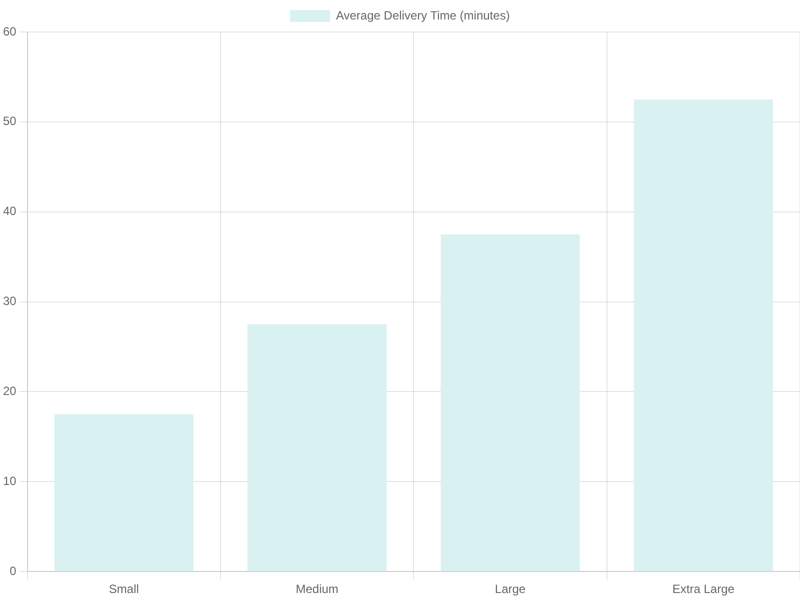  Describe the element at coordinates (317, 589) in the screenshot. I see `x-tick-label: Medium` at that location.